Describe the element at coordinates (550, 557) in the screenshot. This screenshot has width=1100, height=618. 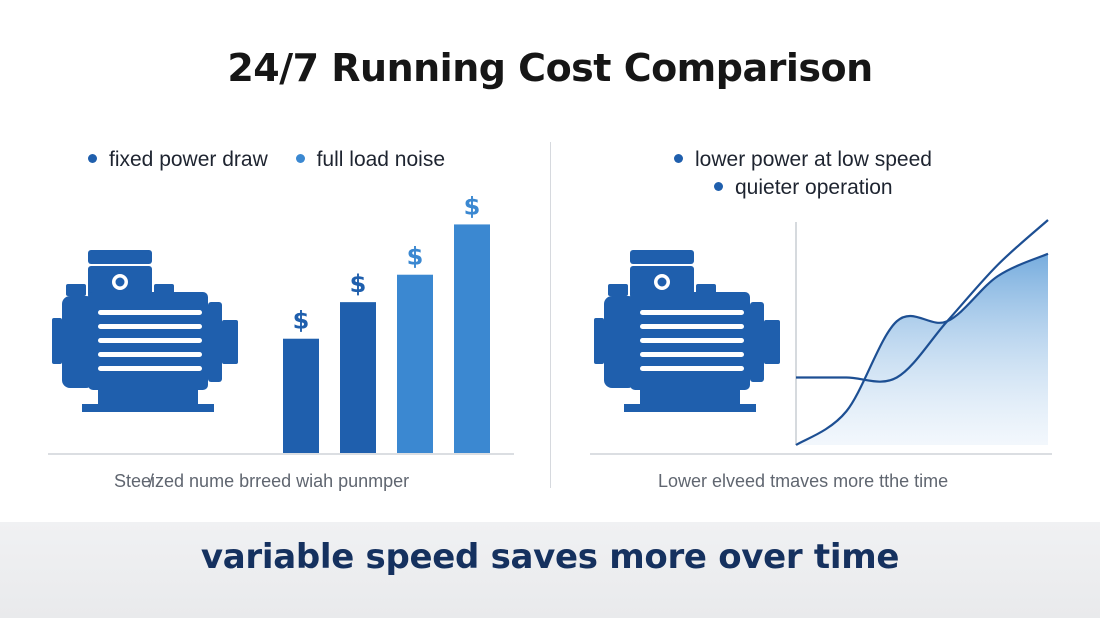
I see `banner-text: variable speed saves more over time` at that location.